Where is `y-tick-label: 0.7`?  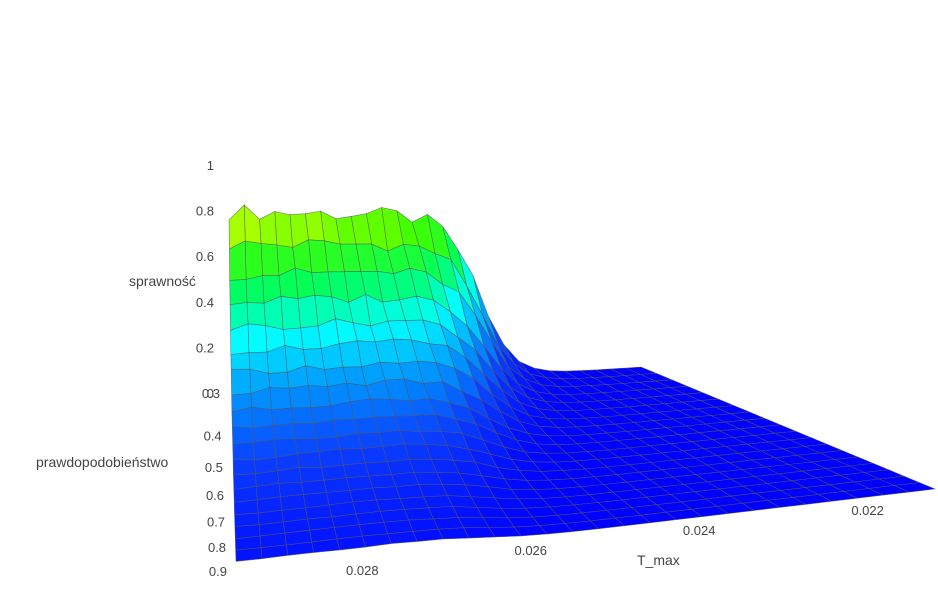 y-tick-label: 0.7 is located at coordinates (216, 522).